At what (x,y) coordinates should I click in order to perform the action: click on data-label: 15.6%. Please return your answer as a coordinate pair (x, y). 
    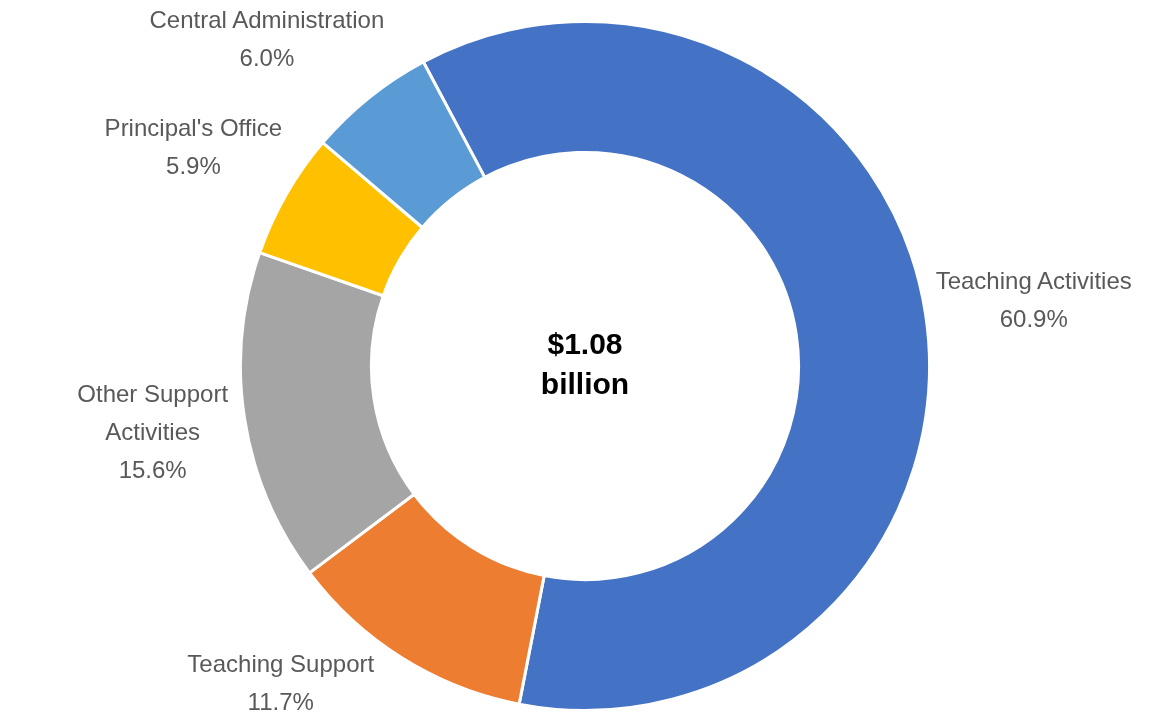
    Looking at the image, I should click on (152, 469).